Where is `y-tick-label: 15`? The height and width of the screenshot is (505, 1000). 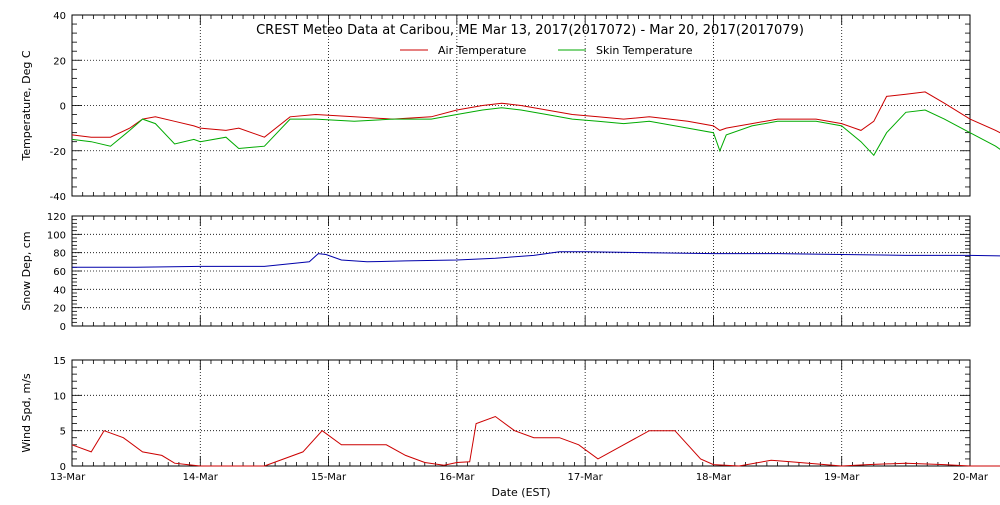
y-tick-label: 15 is located at coordinates (59, 361).